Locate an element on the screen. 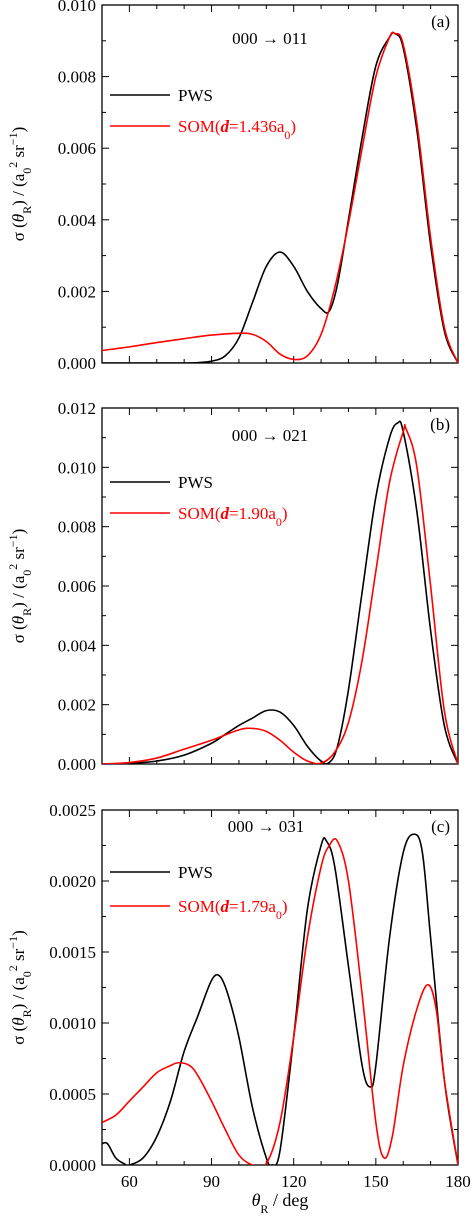  y-tick-label: 0.0020 is located at coordinates (72, 881).